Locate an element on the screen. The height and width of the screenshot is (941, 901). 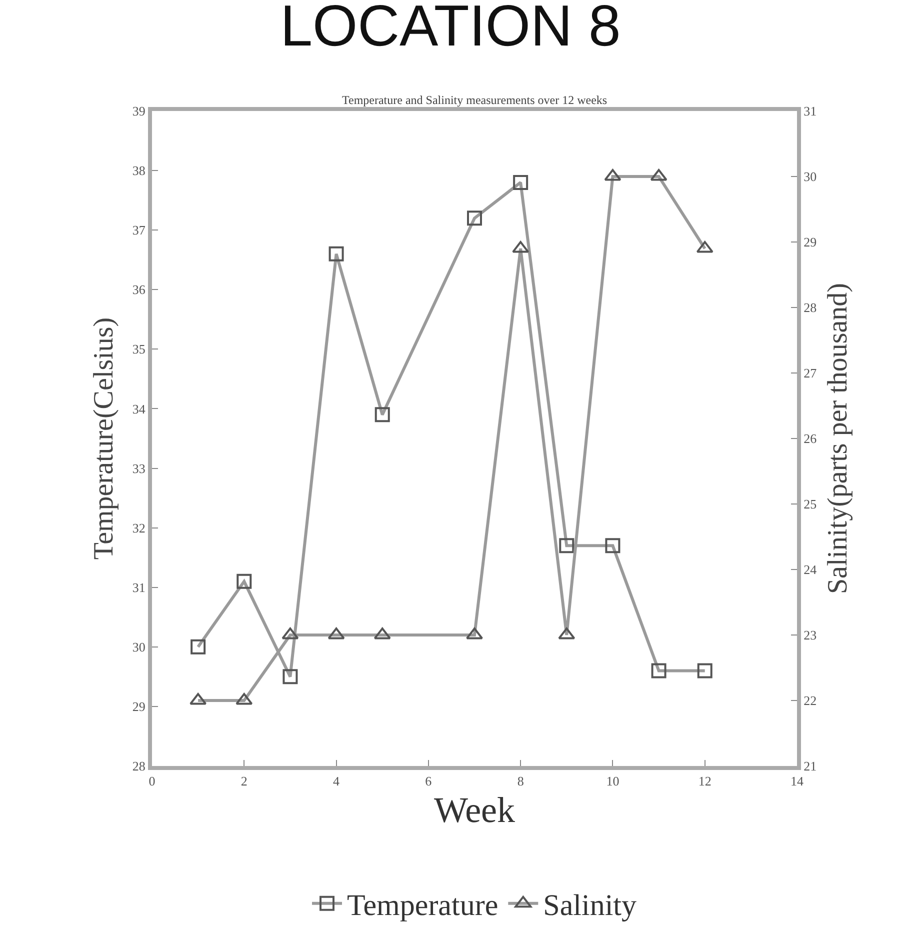
y-tick-label: 36 is located at coordinates (139, 290).